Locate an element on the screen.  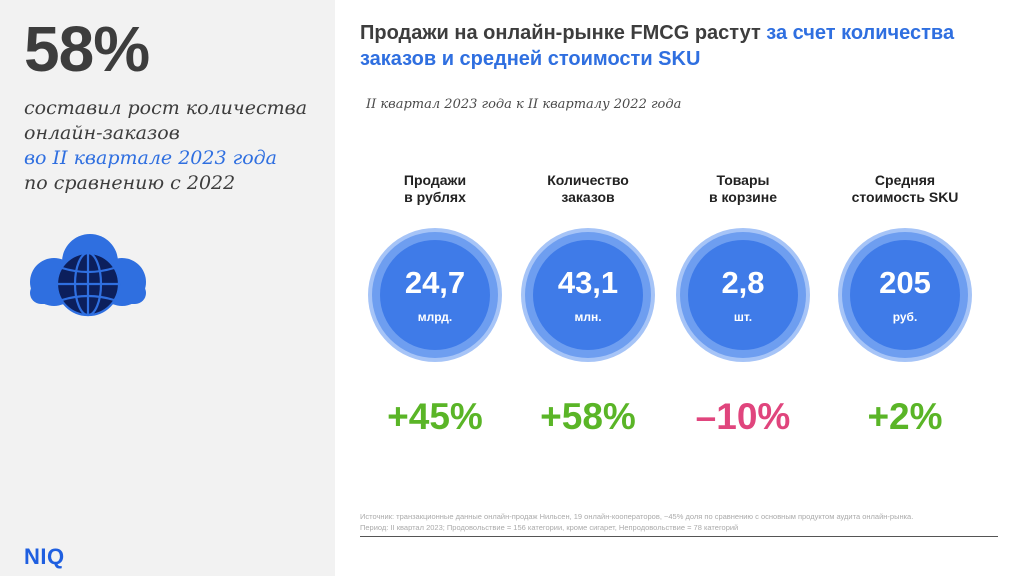
metric-label: Средняя стоимость SKU is located at coordinates (905, 192).